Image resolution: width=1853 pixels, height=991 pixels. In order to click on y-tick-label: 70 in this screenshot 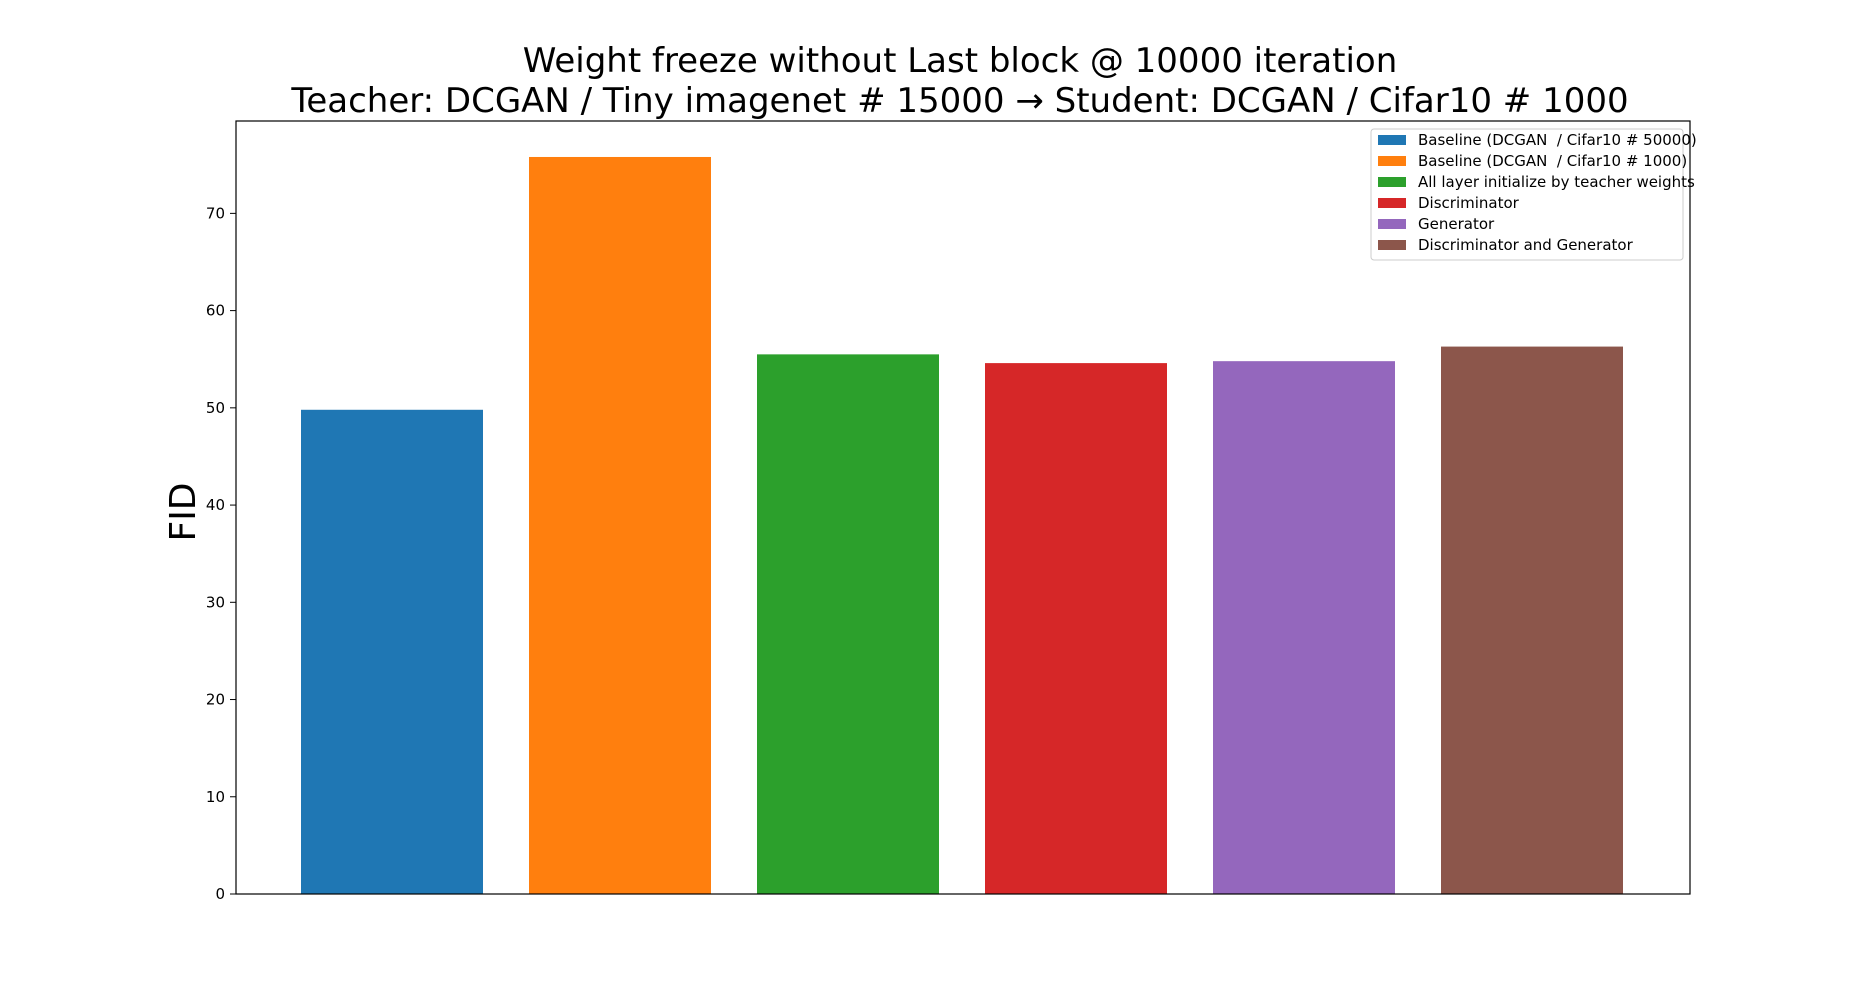, I will do `click(215, 213)`.